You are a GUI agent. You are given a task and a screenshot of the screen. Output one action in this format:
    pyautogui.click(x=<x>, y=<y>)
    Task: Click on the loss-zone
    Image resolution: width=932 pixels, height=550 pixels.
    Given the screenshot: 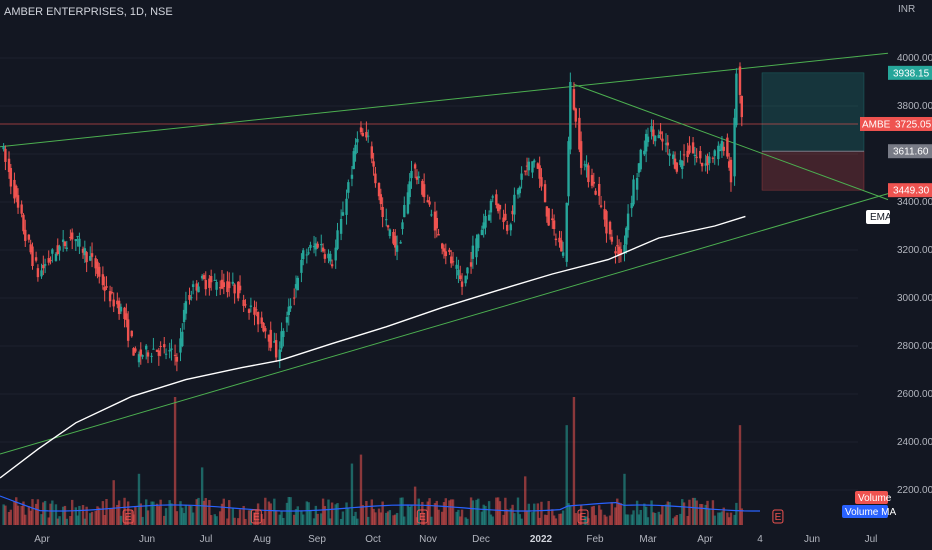 What is the action you would take?
    pyautogui.click(x=813, y=170)
    